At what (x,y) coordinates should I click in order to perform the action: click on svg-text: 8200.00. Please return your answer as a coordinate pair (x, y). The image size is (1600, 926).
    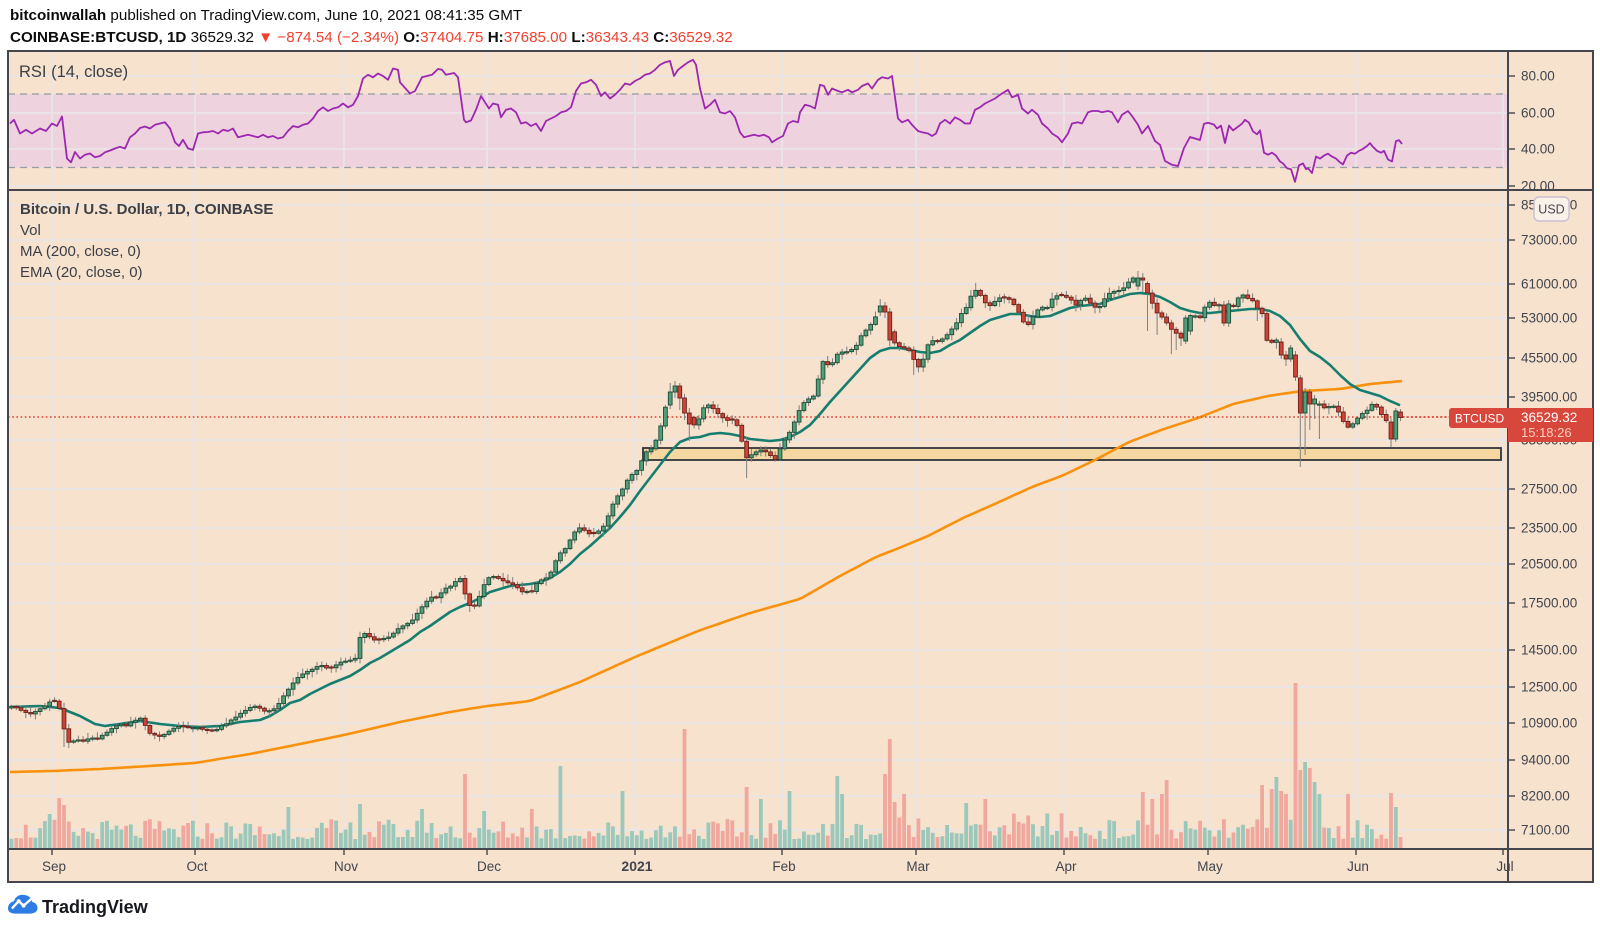
    Looking at the image, I should click on (1545, 796).